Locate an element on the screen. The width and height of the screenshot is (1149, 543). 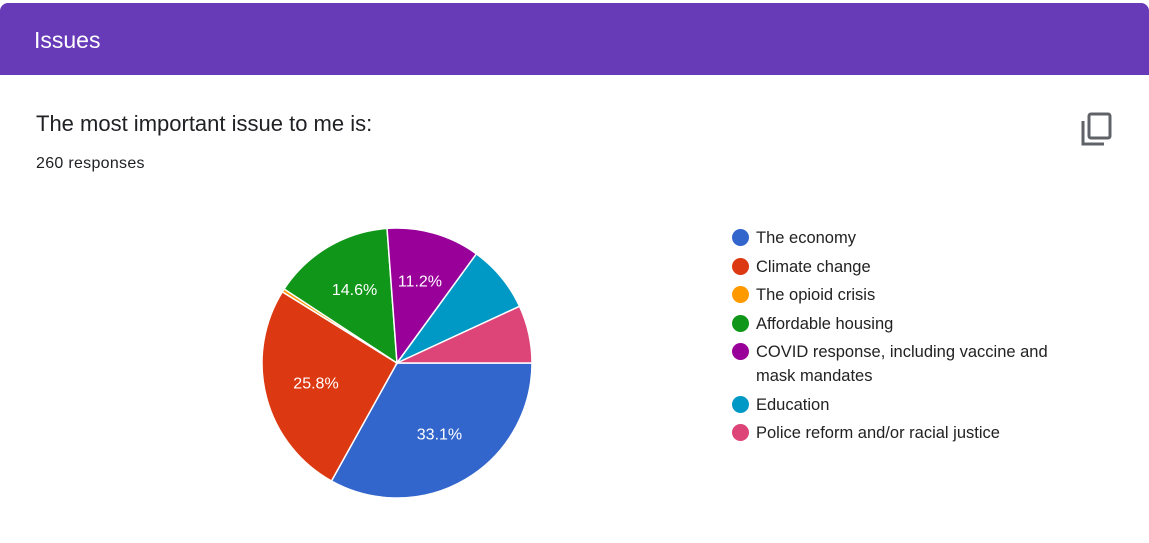
slice-label: 14.6% is located at coordinates (354, 290).